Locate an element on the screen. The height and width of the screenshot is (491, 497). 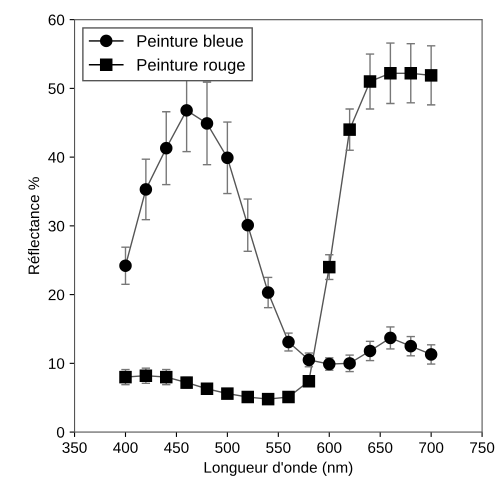
legend-label: Peinture rouge is located at coordinates (191, 66).